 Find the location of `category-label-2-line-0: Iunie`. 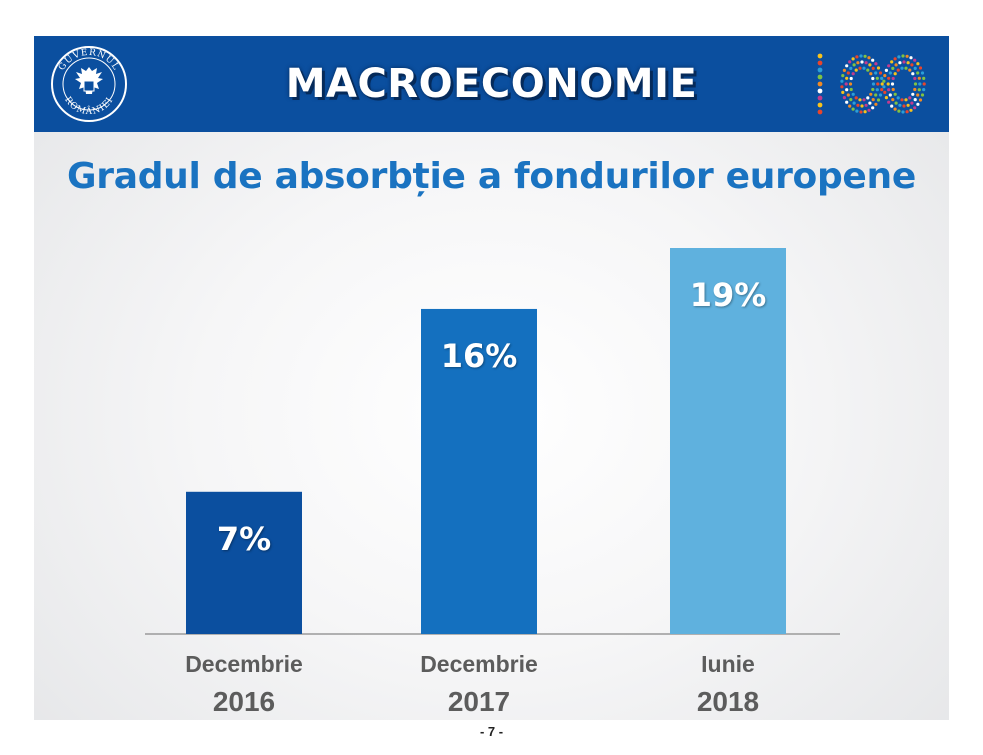

category-label-2-line-0: Iunie is located at coordinates (728, 664).